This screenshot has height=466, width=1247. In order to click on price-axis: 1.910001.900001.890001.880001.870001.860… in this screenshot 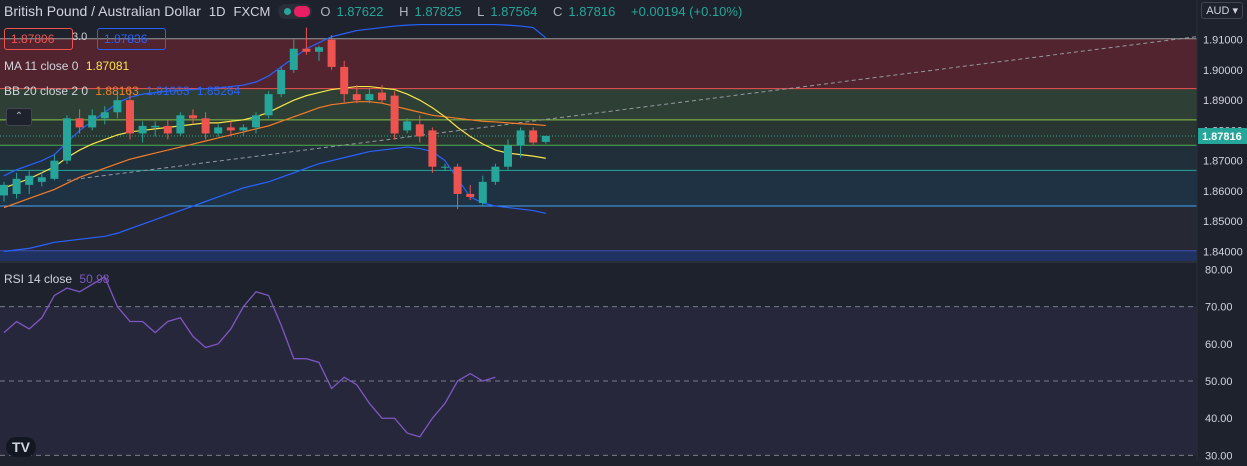, I will do `click(1221, 231)`.